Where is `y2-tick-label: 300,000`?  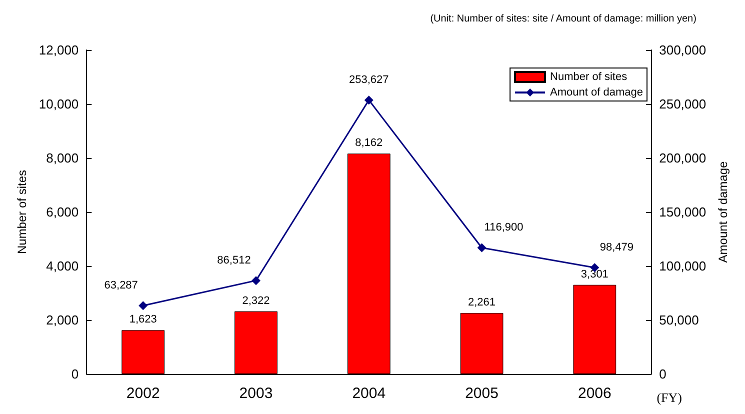 y2-tick-label: 300,000 is located at coordinates (682, 50).